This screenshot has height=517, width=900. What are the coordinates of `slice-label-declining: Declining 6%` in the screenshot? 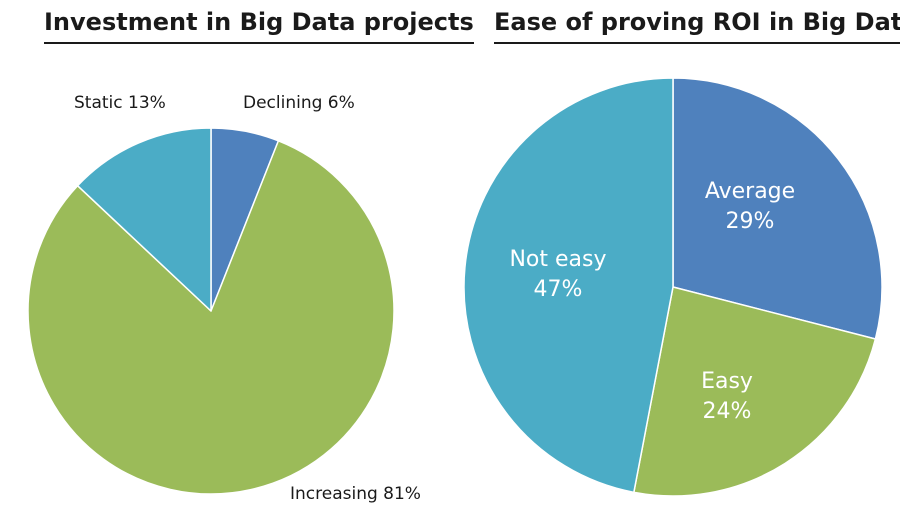 It's located at (299, 103).